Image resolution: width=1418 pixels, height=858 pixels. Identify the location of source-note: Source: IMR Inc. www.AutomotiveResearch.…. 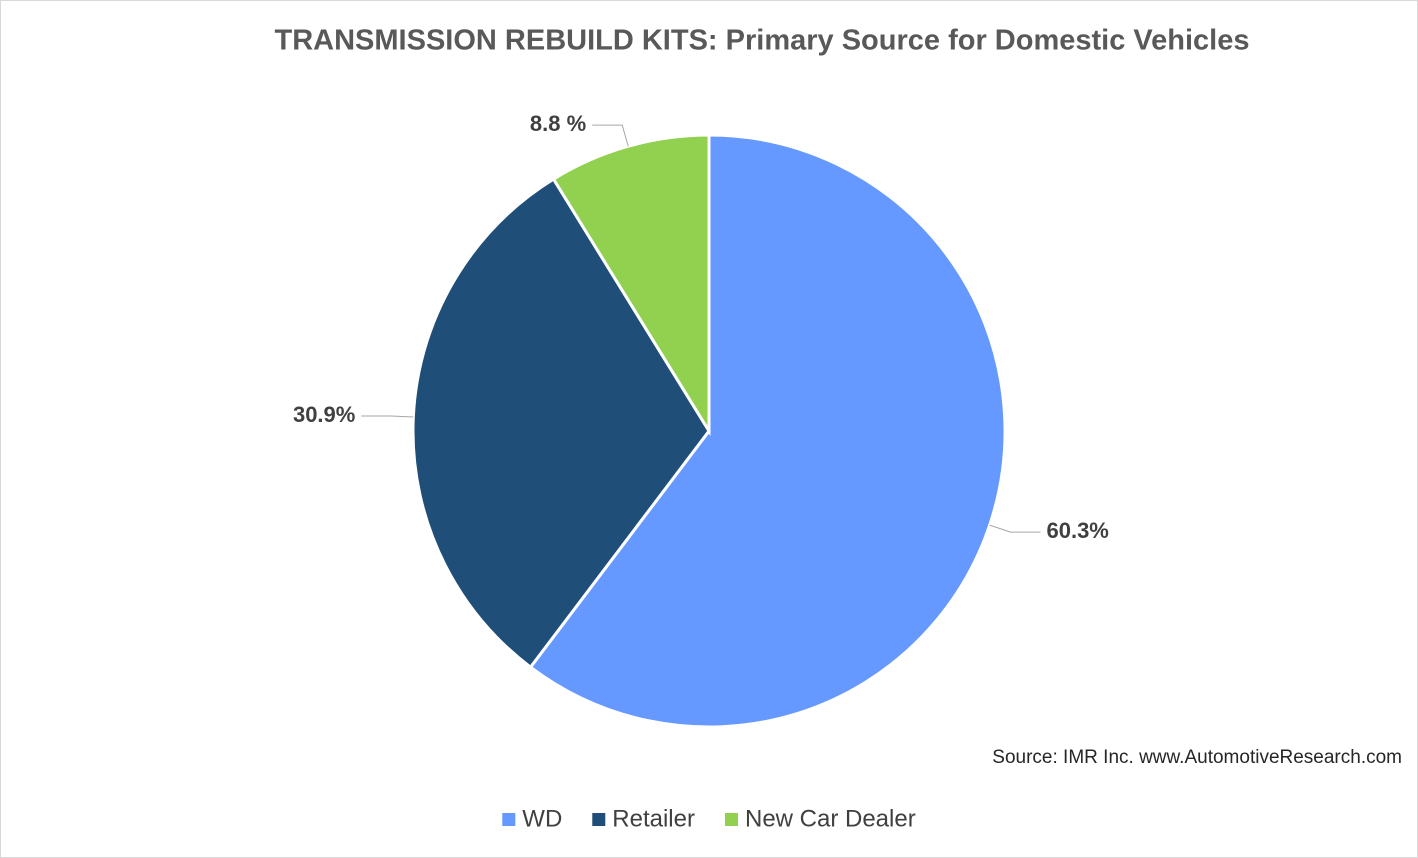
(1197, 757).